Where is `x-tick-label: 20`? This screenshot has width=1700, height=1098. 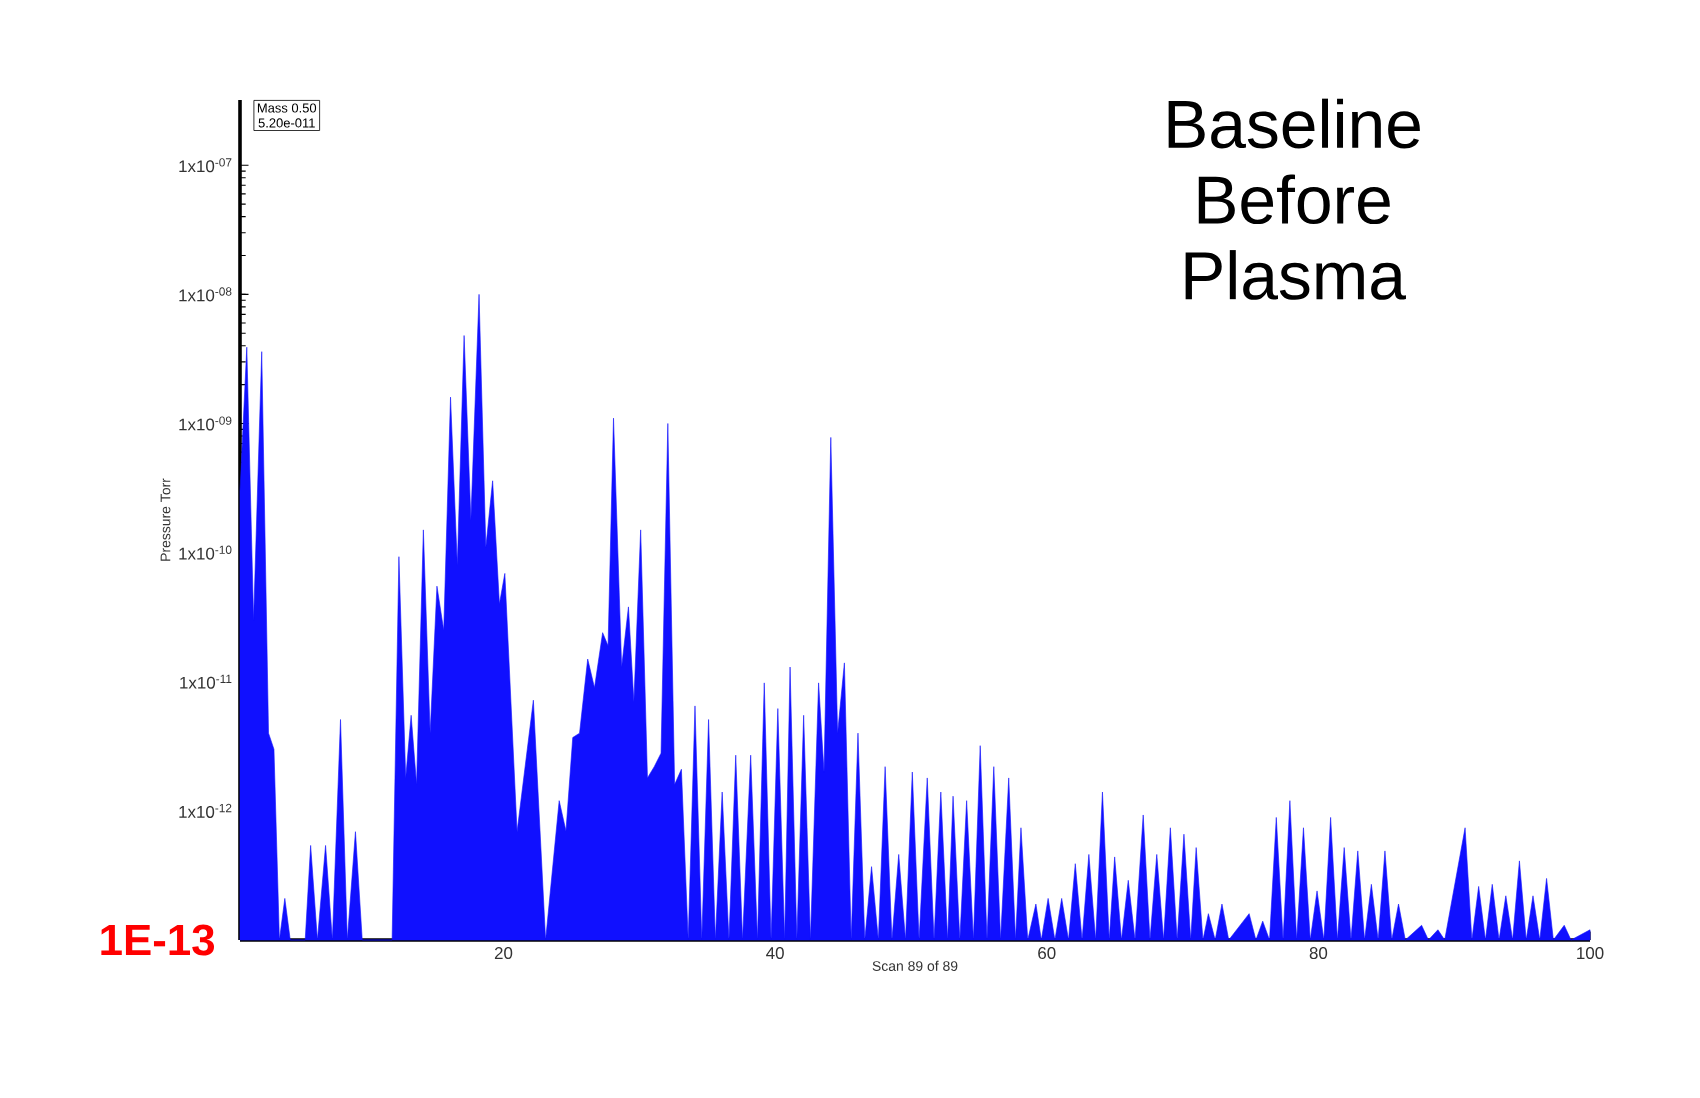
x-tick-label: 20 is located at coordinates (503, 953).